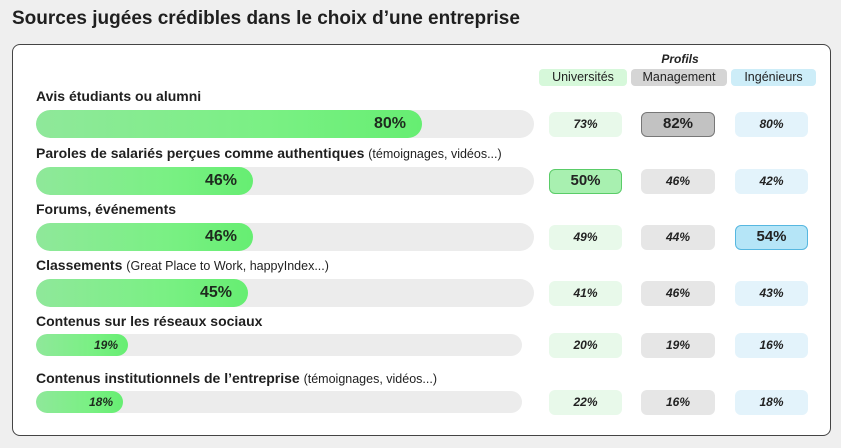 The image size is (841, 448). I want to click on row-label-text: Avis étudiants ou alumni, so click(119, 96).